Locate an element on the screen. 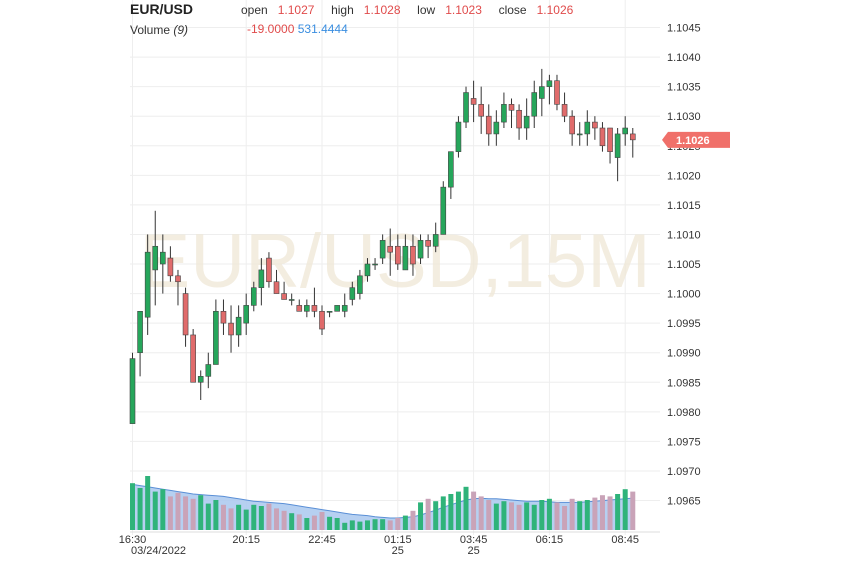  x-tick-label: 20:15 is located at coordinates (246, 540).